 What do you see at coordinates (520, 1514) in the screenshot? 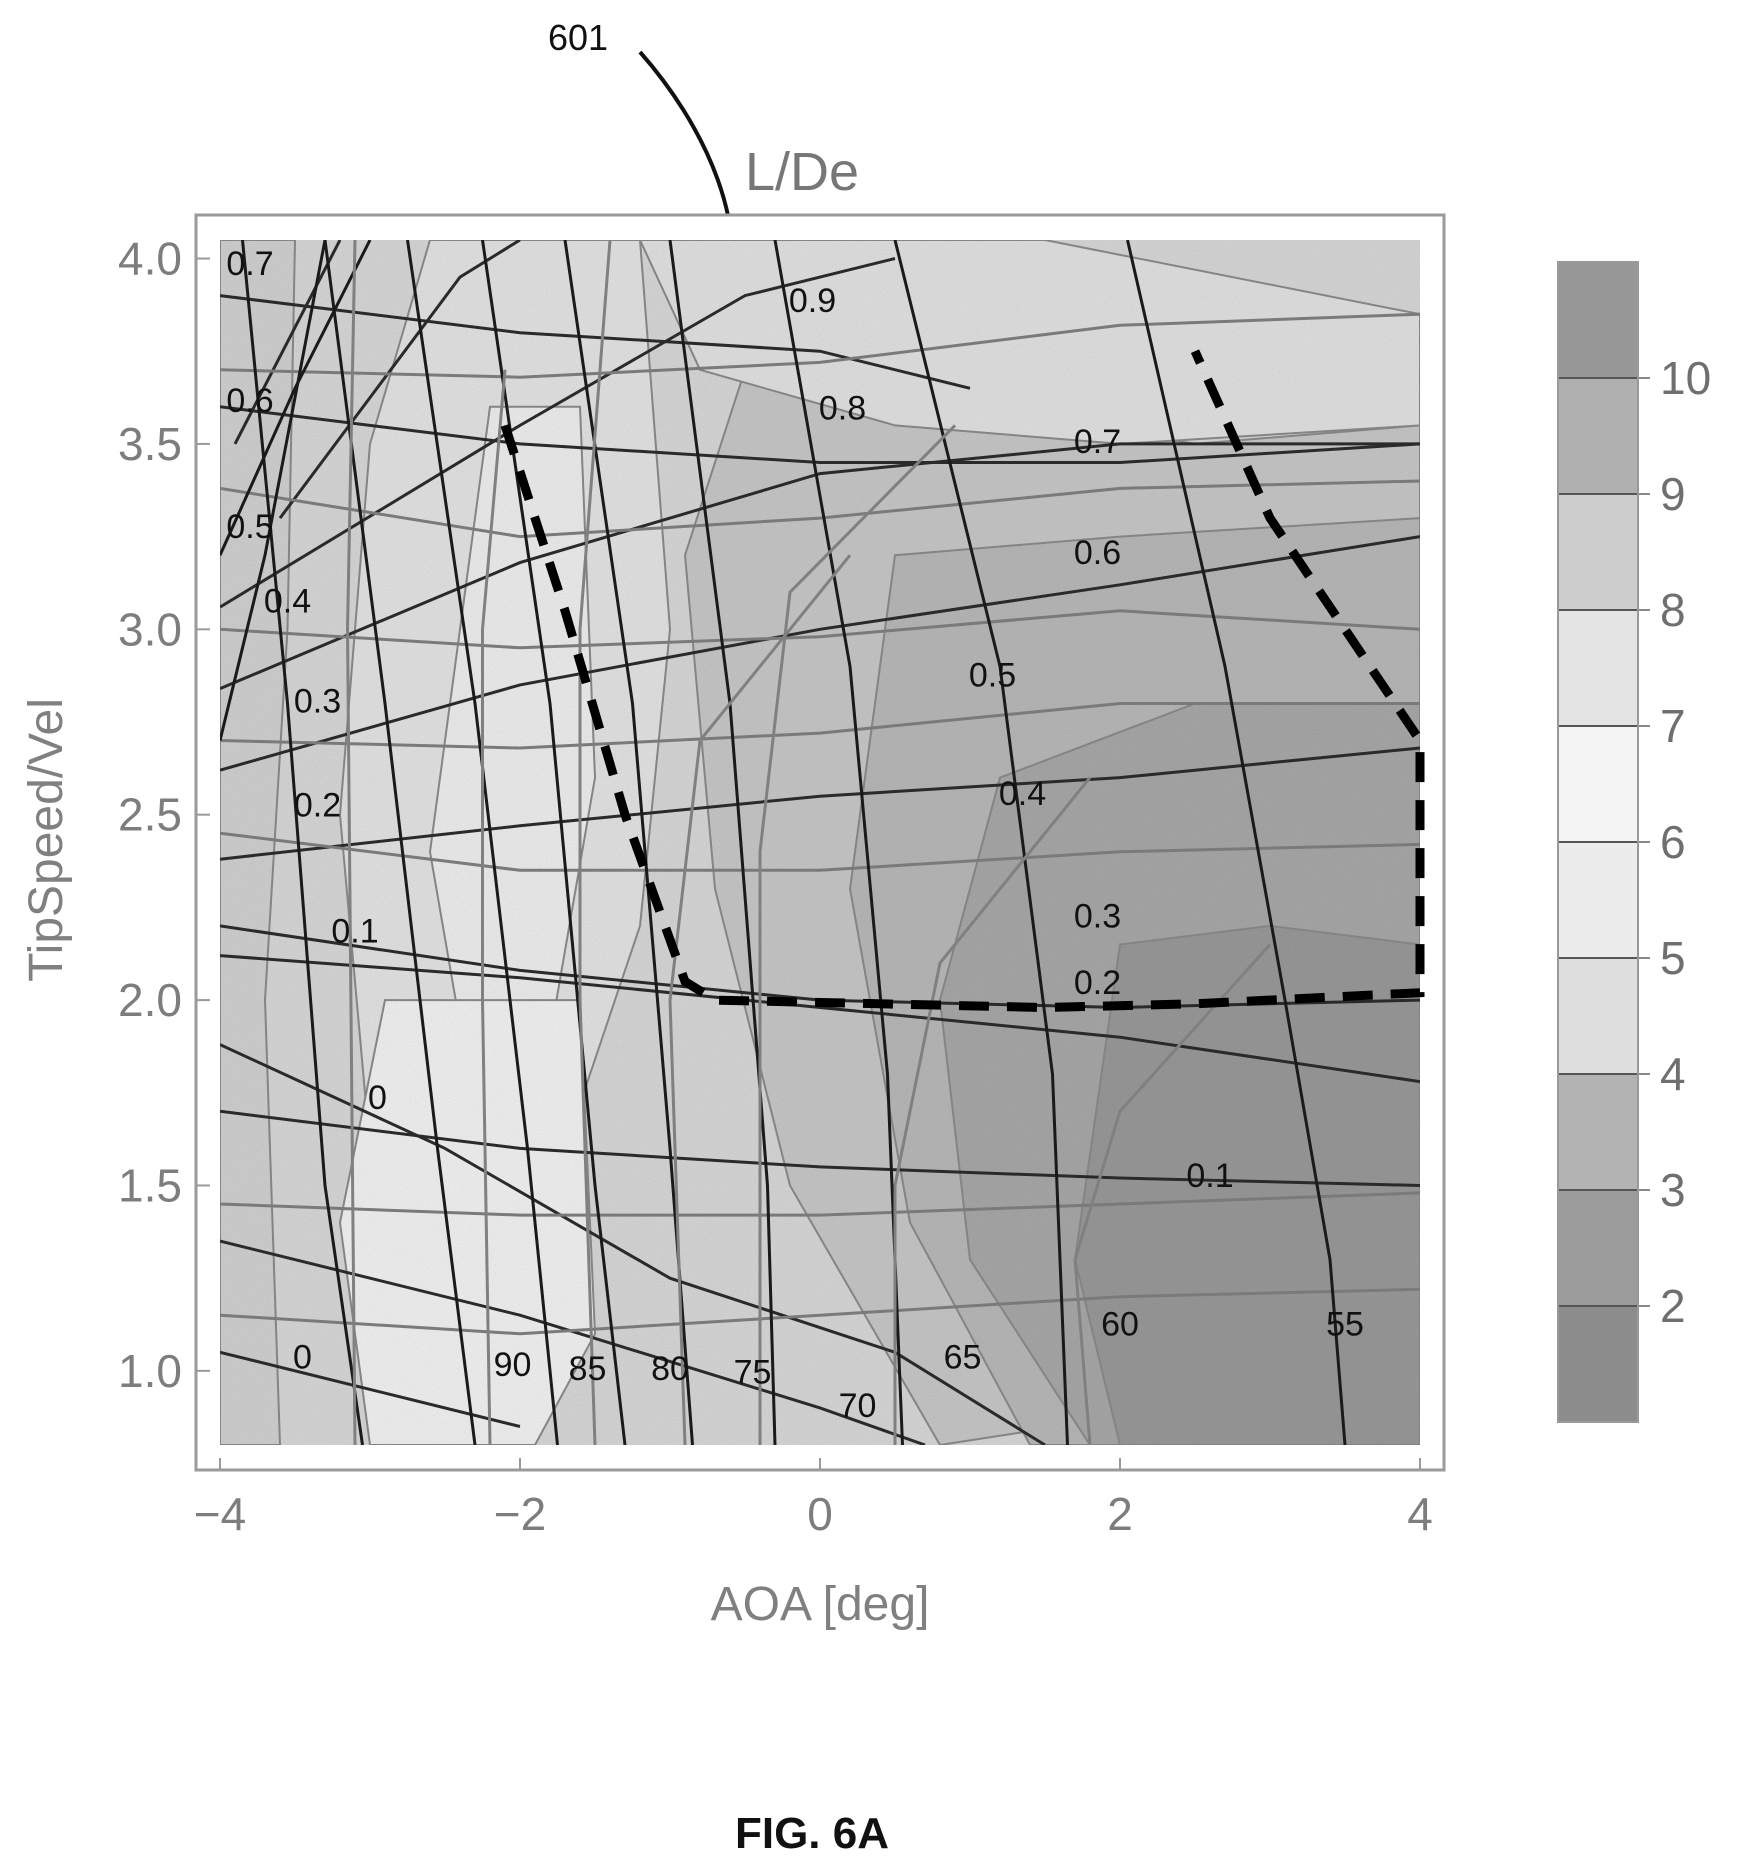
I see `x-tick-label-1: −2` at bounding box center [520, 1514].